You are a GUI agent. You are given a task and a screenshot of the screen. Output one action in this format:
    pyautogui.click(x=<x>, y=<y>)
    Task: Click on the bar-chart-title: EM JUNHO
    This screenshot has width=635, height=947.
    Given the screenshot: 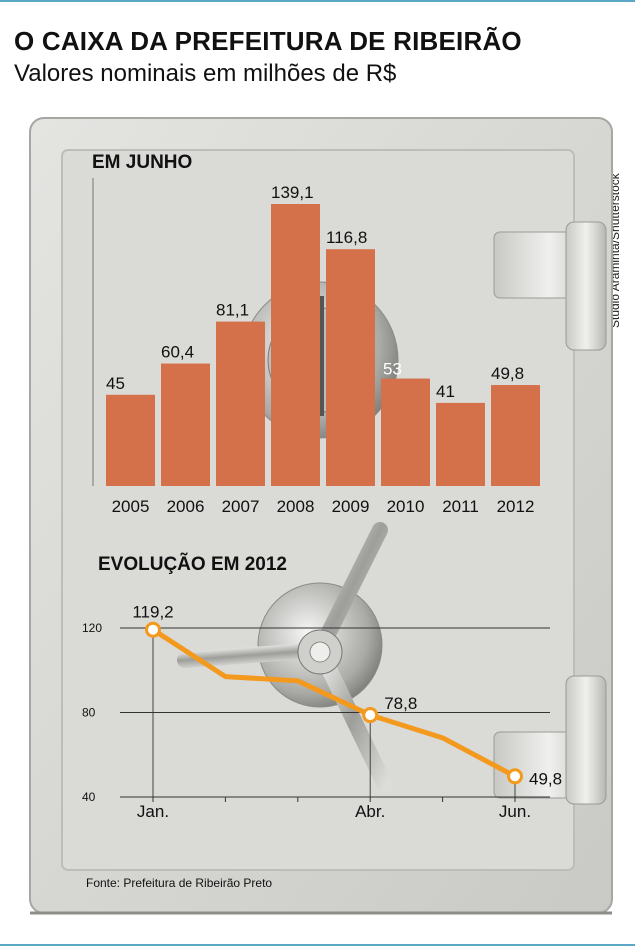 What is the action you would take?
    pyautogui.click(x=142, y=162)
    